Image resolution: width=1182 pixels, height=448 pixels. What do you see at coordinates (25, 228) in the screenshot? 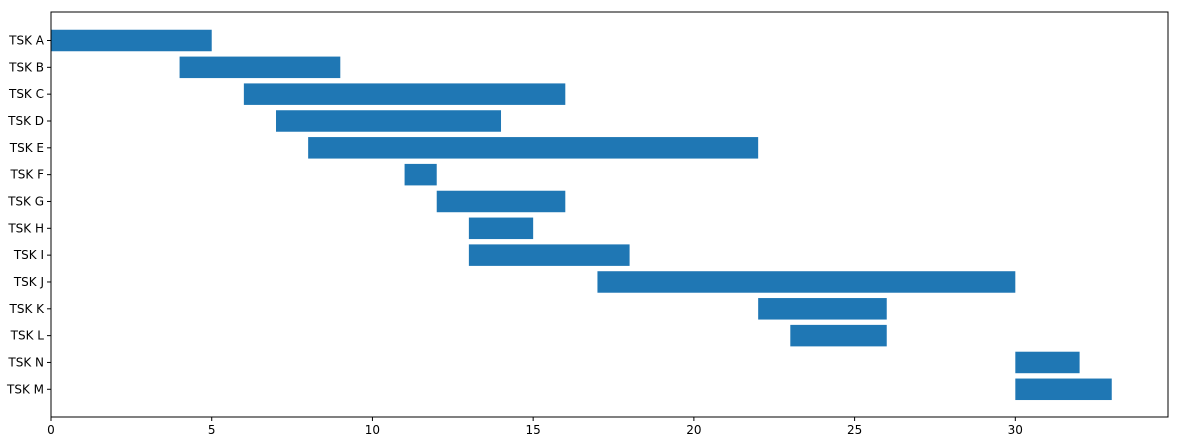
I see `y-tick-label: TSK H` at bounding box center [25, 228].